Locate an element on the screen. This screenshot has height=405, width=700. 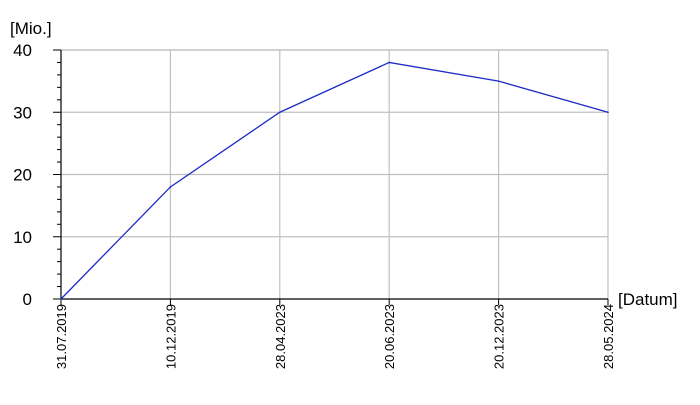
y-tick-label: 0 is located at coordinates (27, 299).